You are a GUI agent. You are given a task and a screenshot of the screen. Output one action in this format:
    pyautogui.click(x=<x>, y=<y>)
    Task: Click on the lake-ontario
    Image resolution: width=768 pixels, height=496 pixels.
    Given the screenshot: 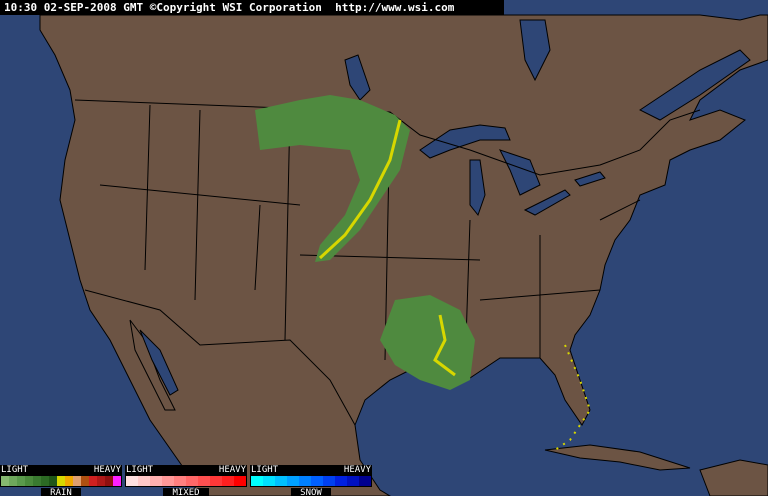 What is the action you would take?
    pyautogui.click(x=590, y=179)
    